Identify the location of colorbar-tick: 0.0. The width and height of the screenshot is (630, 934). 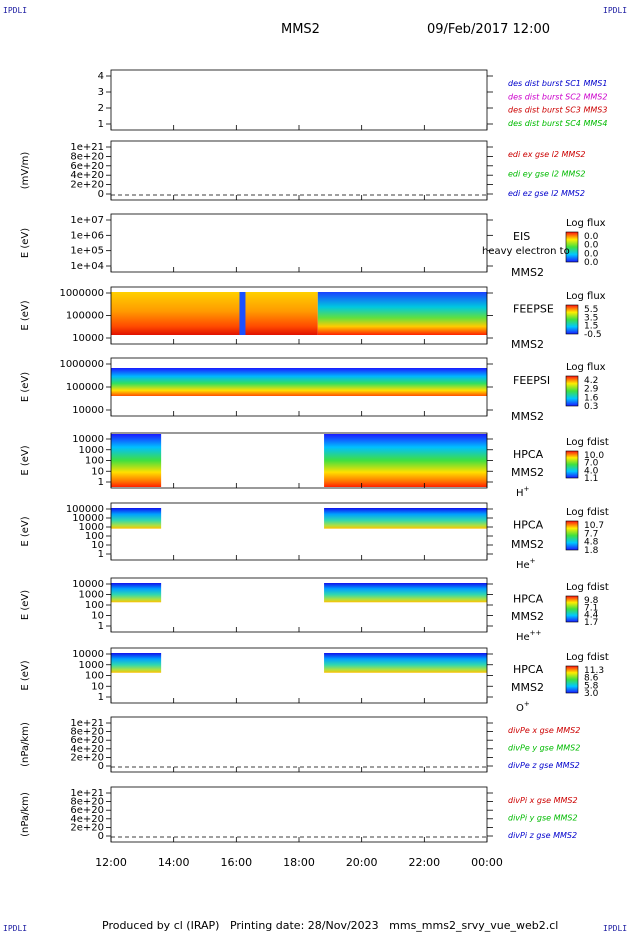
(591, 237).